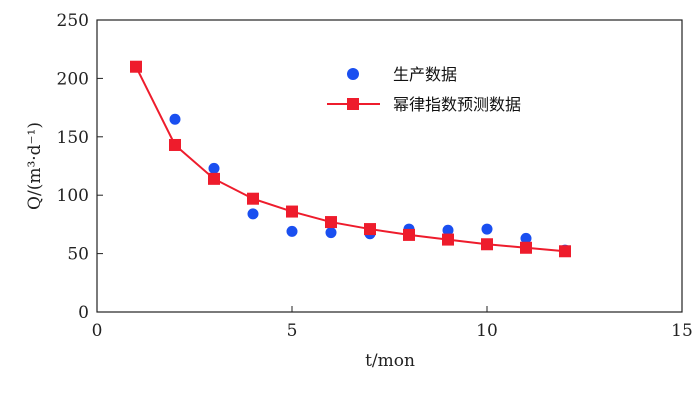  Describe the element at coordinates (487, 331) in the screenshot. I see `x-tick-label: 10` at that location.